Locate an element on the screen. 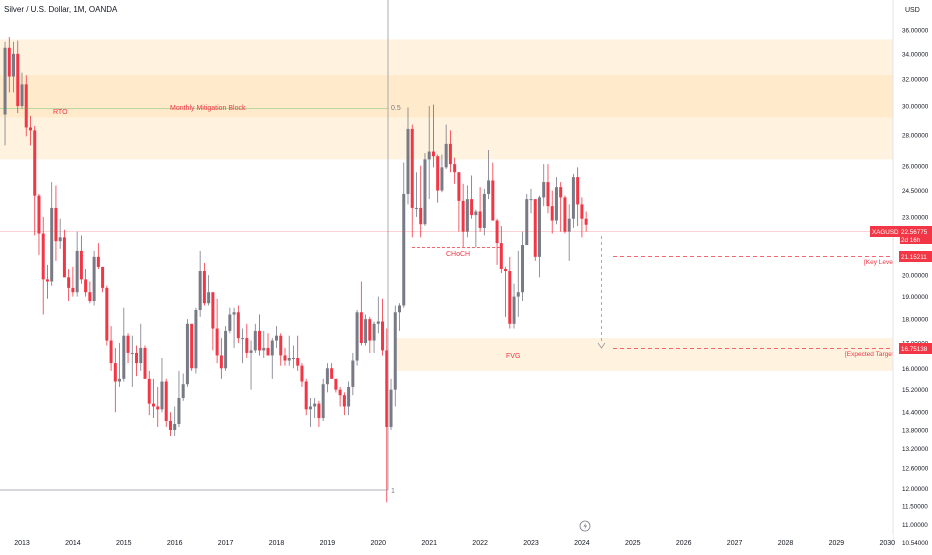 This screenshot has height=555, width=932. time-tick-label: 2023 is located at coordinates (531, 543).